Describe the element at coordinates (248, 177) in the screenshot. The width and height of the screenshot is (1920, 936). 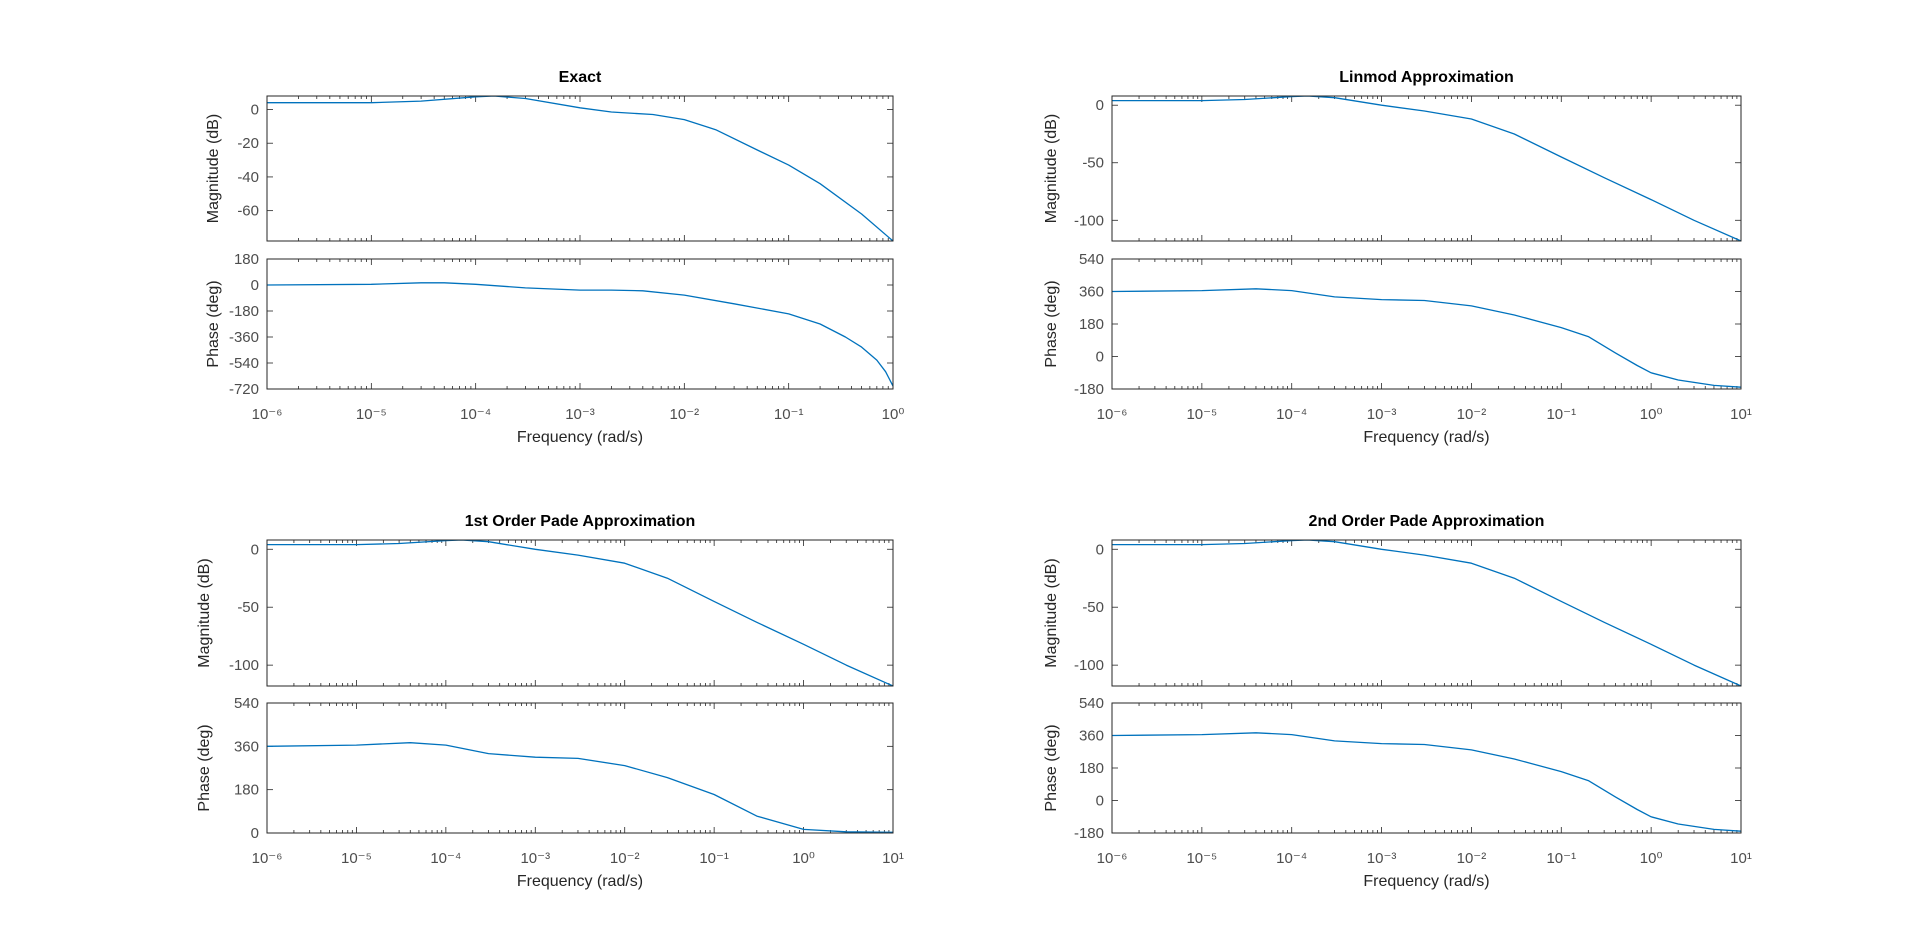
I see `y-tick-label: -40` at that location.